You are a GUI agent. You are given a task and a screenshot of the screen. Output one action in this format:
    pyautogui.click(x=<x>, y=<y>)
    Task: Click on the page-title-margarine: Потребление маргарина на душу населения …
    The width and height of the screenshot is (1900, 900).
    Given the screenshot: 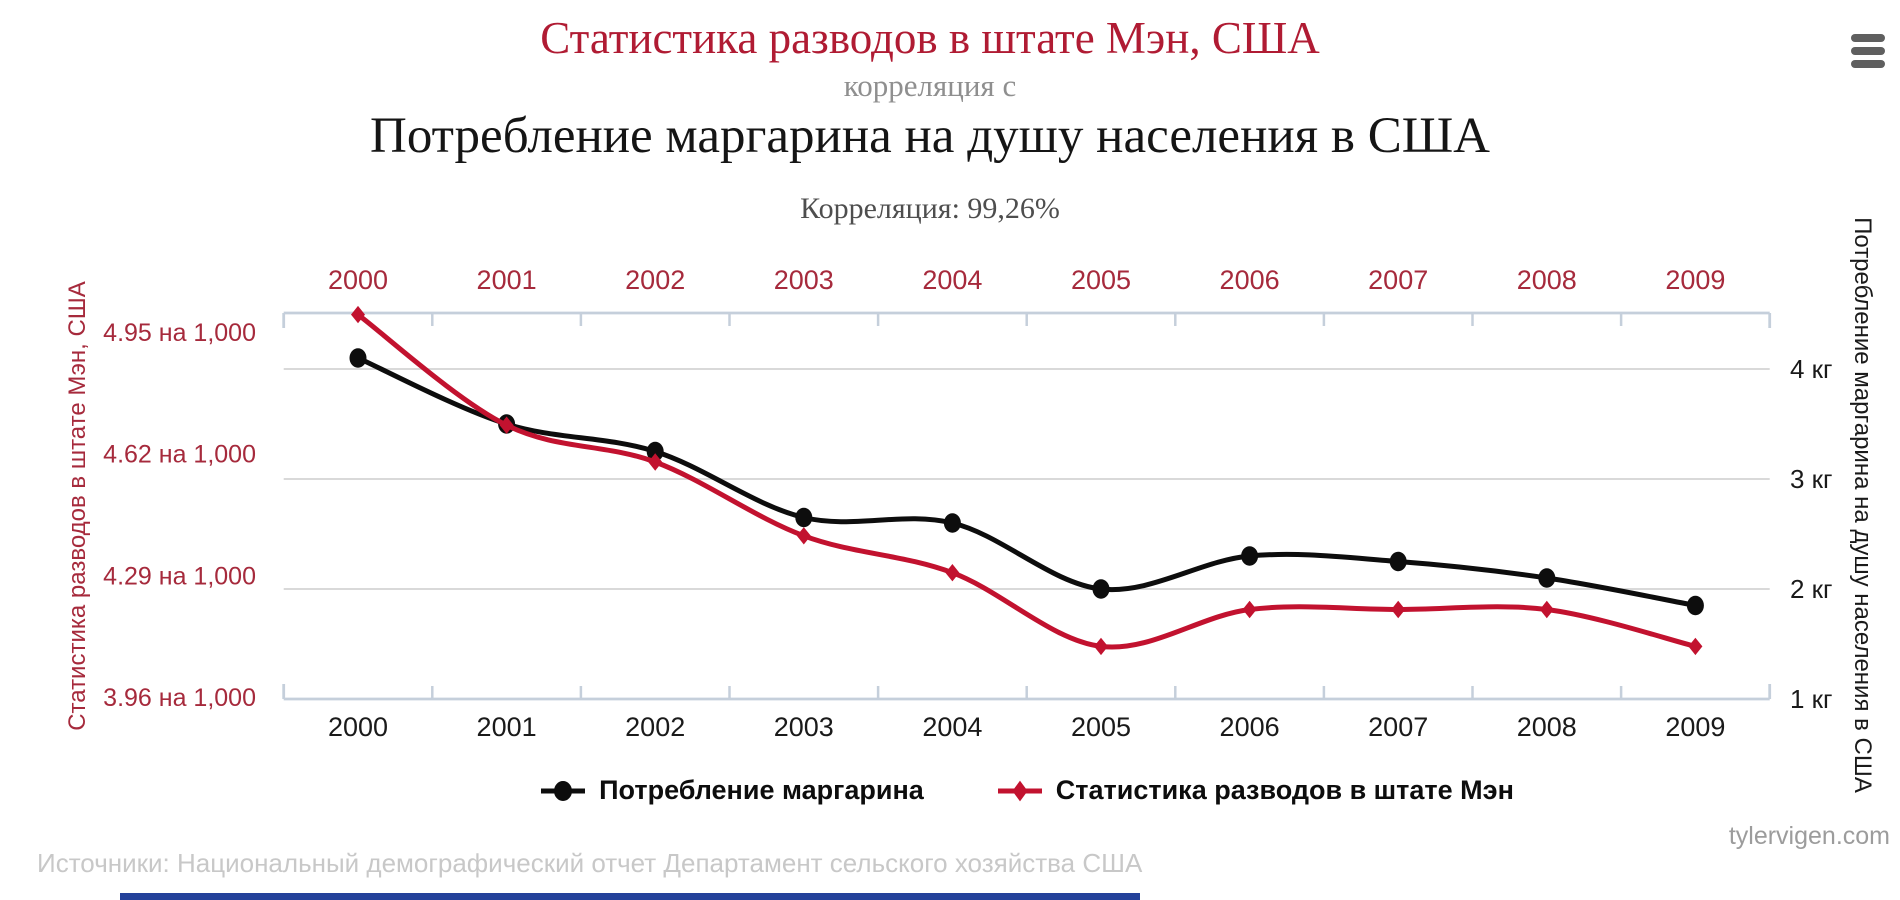 What is the action you would take?
    pyautogui.click(x=929, y=136)
    